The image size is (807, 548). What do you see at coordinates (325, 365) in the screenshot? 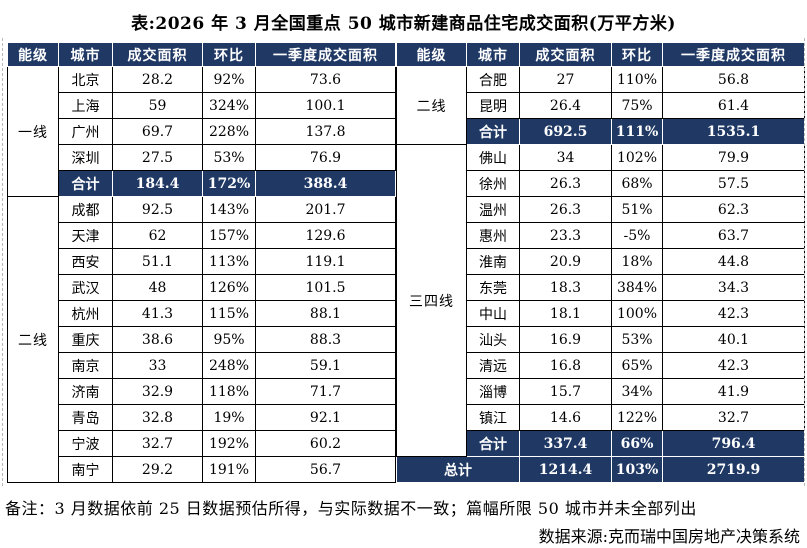
I see `q1-area-cell: 59.1` at bounding box center [325, 365].